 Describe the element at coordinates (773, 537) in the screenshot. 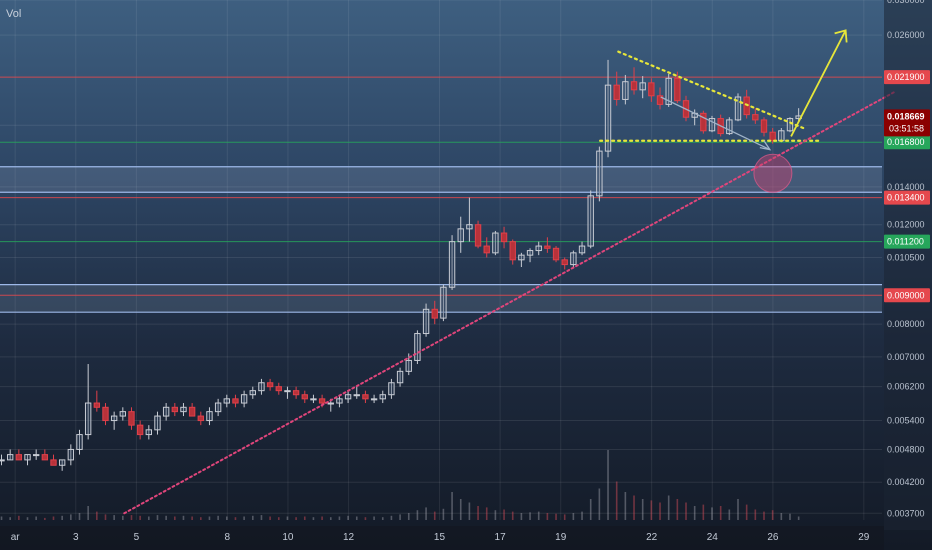

I see `x-tick-label: 26` at that location.